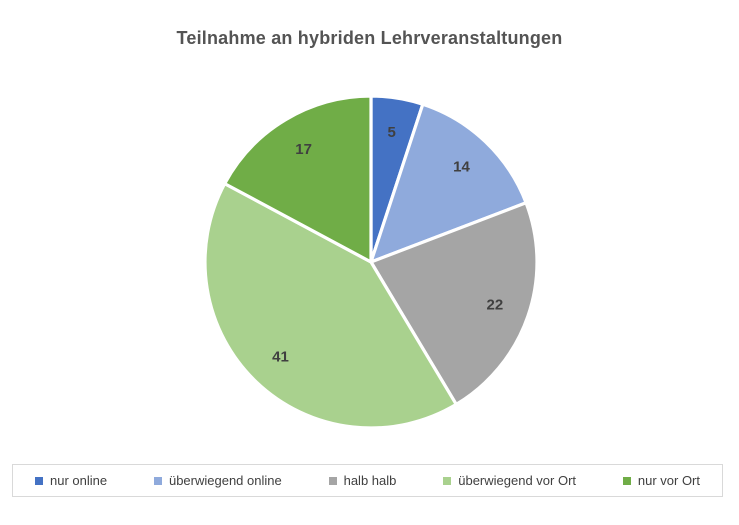  I want to click on legend-label: überwiegend vor Ort, so click(517, 480).